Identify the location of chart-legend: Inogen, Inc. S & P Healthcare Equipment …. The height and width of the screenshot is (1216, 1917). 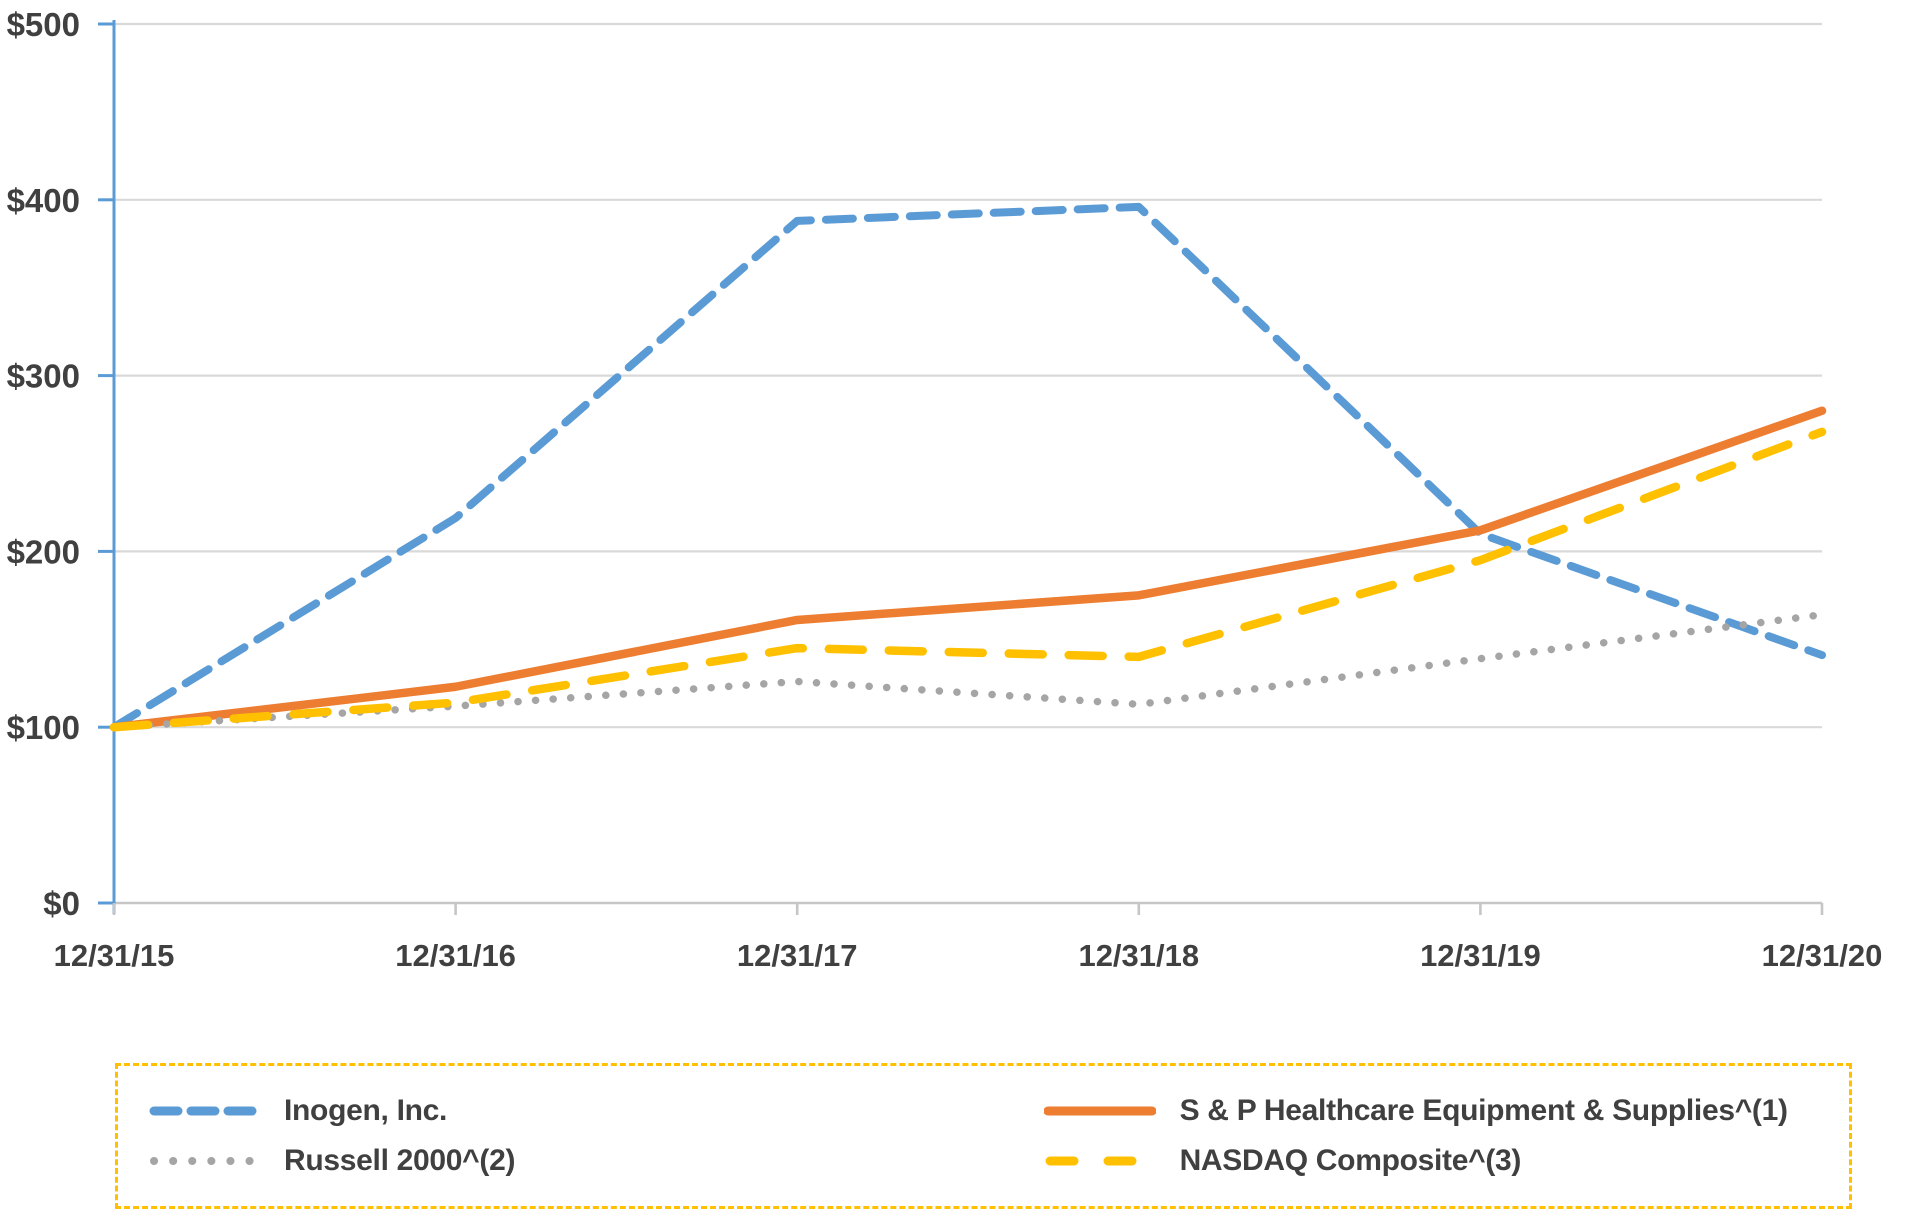
(983, 1136).